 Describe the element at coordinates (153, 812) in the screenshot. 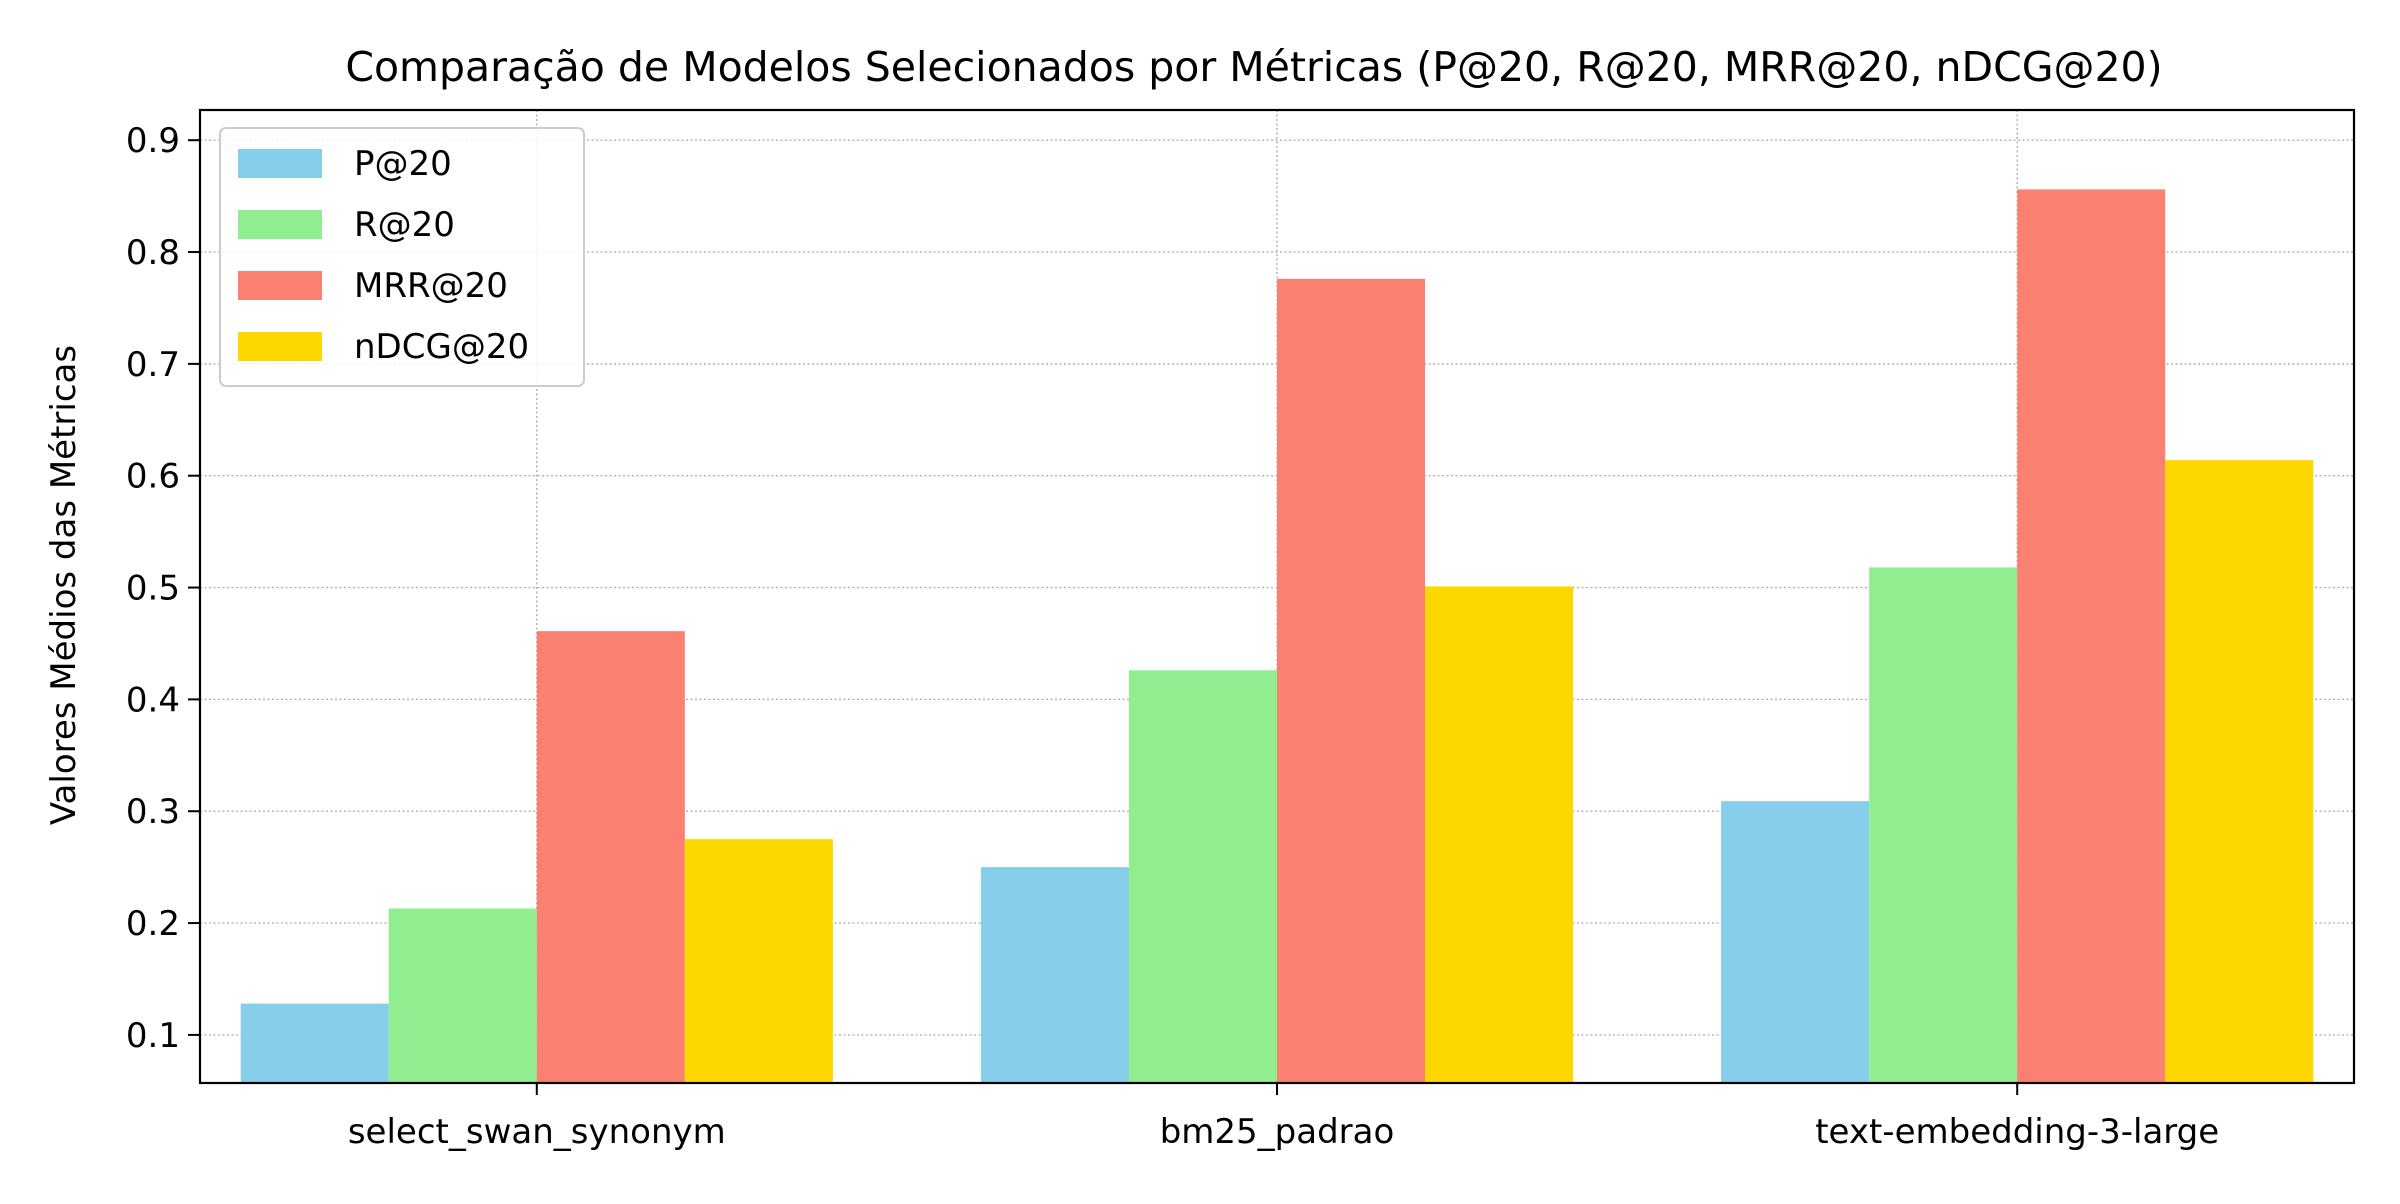

I see `y-tick-label: 0.3` at that location.